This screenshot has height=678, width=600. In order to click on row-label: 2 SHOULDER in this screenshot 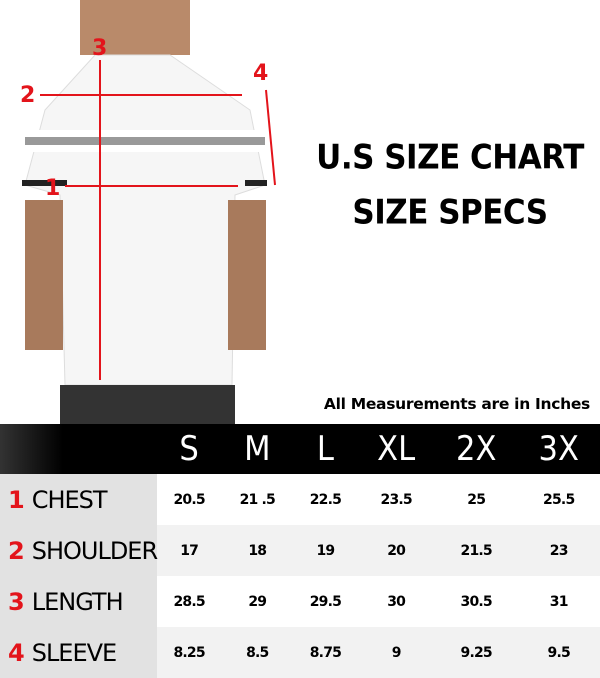, I will do `click(79, 550)`.